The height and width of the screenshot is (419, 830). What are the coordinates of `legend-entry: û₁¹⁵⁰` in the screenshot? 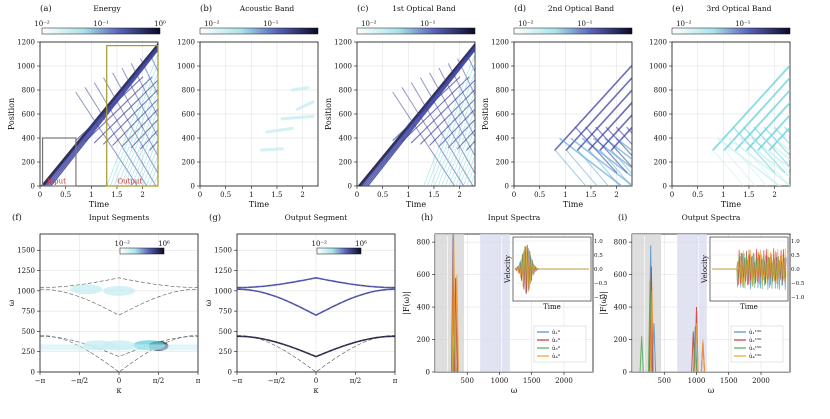 It's located at (755, 332).